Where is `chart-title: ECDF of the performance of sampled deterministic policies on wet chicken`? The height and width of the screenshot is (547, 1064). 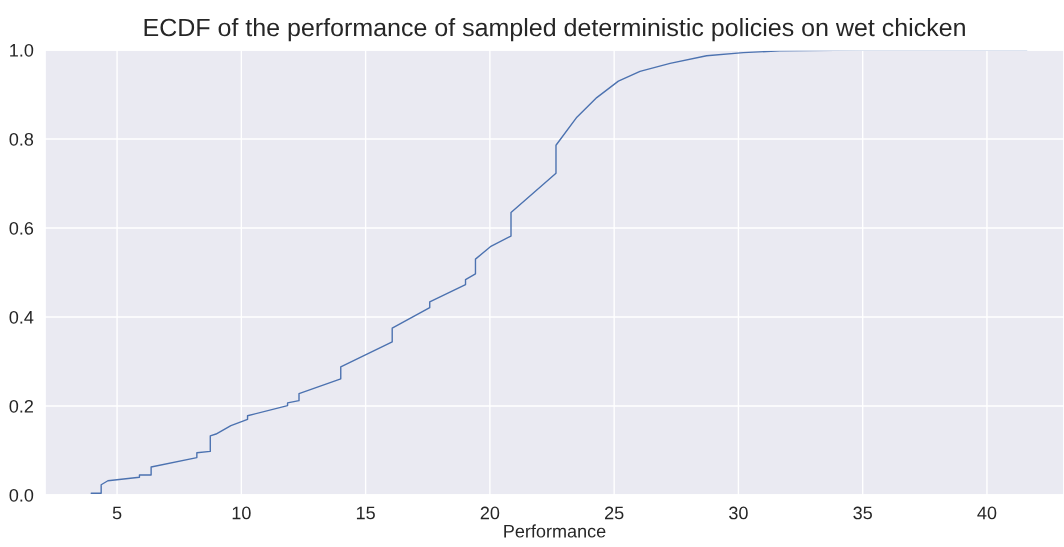
chart-title: ECDF of the performance of sampled deterministic policies on wet chicken is located at coordinates (554, 29).